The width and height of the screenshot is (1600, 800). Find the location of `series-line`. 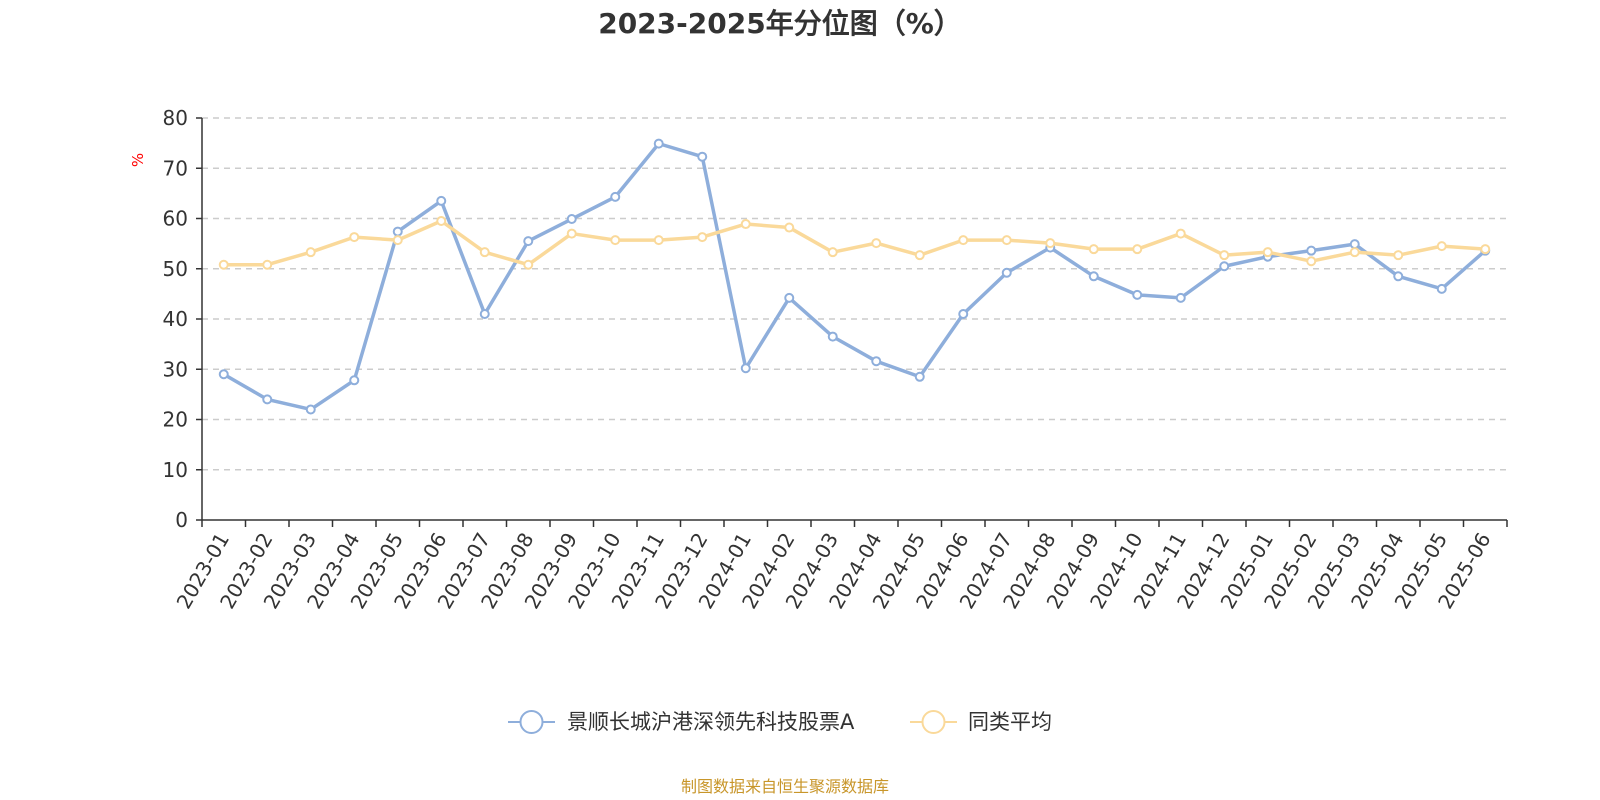

series-line is located at coordinates (854, 243).